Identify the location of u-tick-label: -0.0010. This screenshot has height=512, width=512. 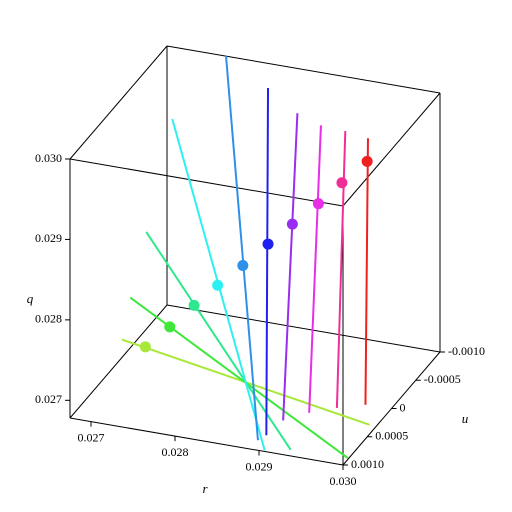
(466, 351).